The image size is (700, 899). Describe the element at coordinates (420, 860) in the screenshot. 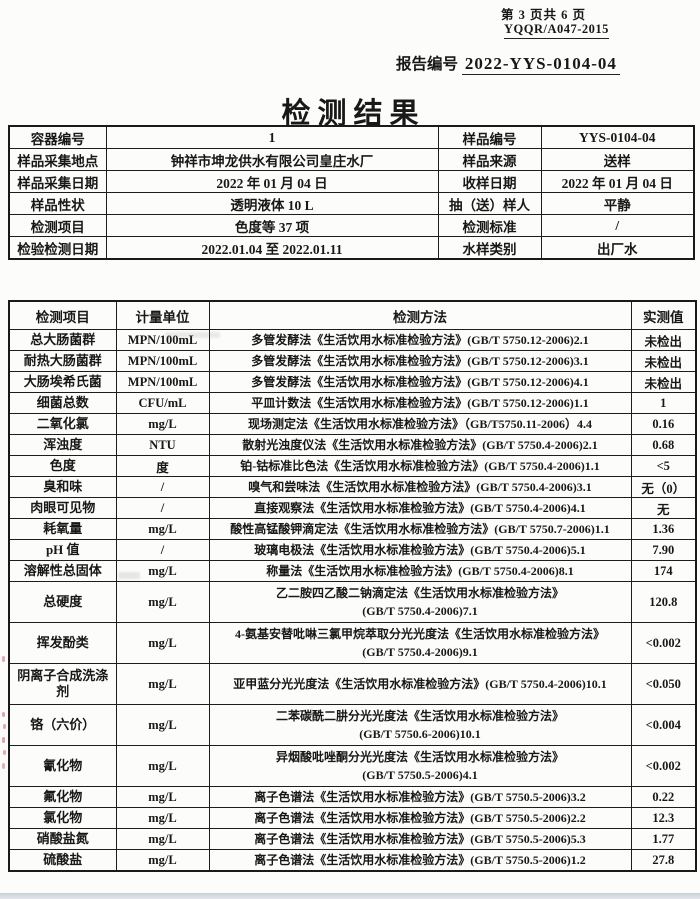

I see `result-method-cell: 离子色谱法《生活饮用水标准检验方法》(GB/T 5750.5-2006)1.2` at that location.